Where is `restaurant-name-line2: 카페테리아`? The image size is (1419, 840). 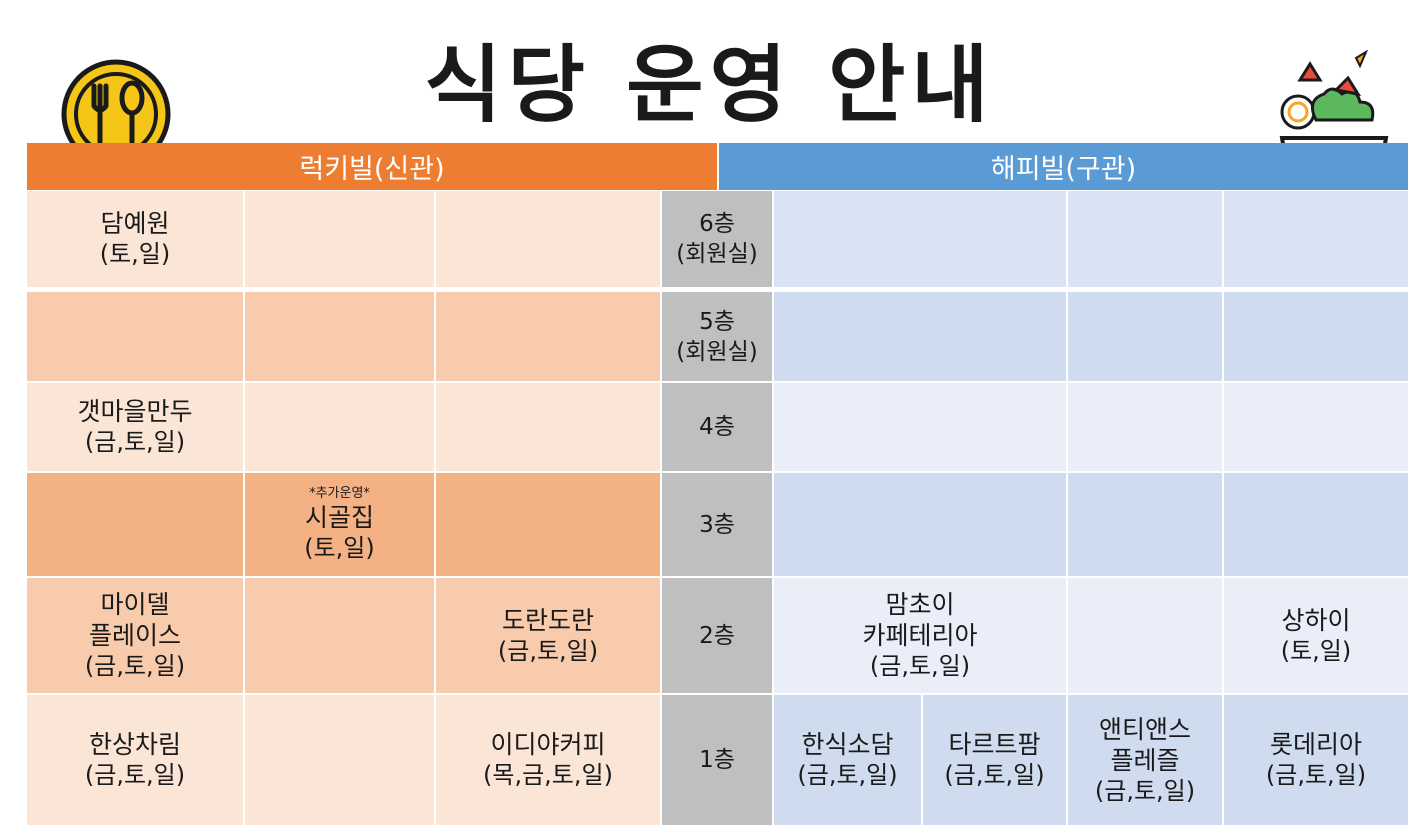
restaurant-name-line2: 카페테리아 is located at coordinates (920, 635).